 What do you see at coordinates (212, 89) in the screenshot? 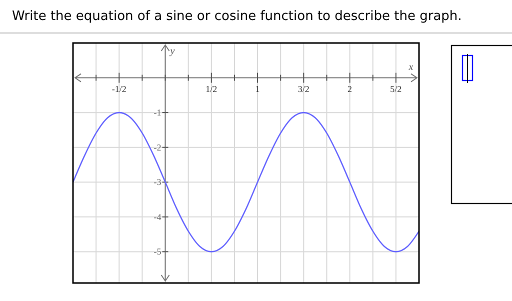
I see `x-tick-label: 1/2` at bounding box center [212, 89].